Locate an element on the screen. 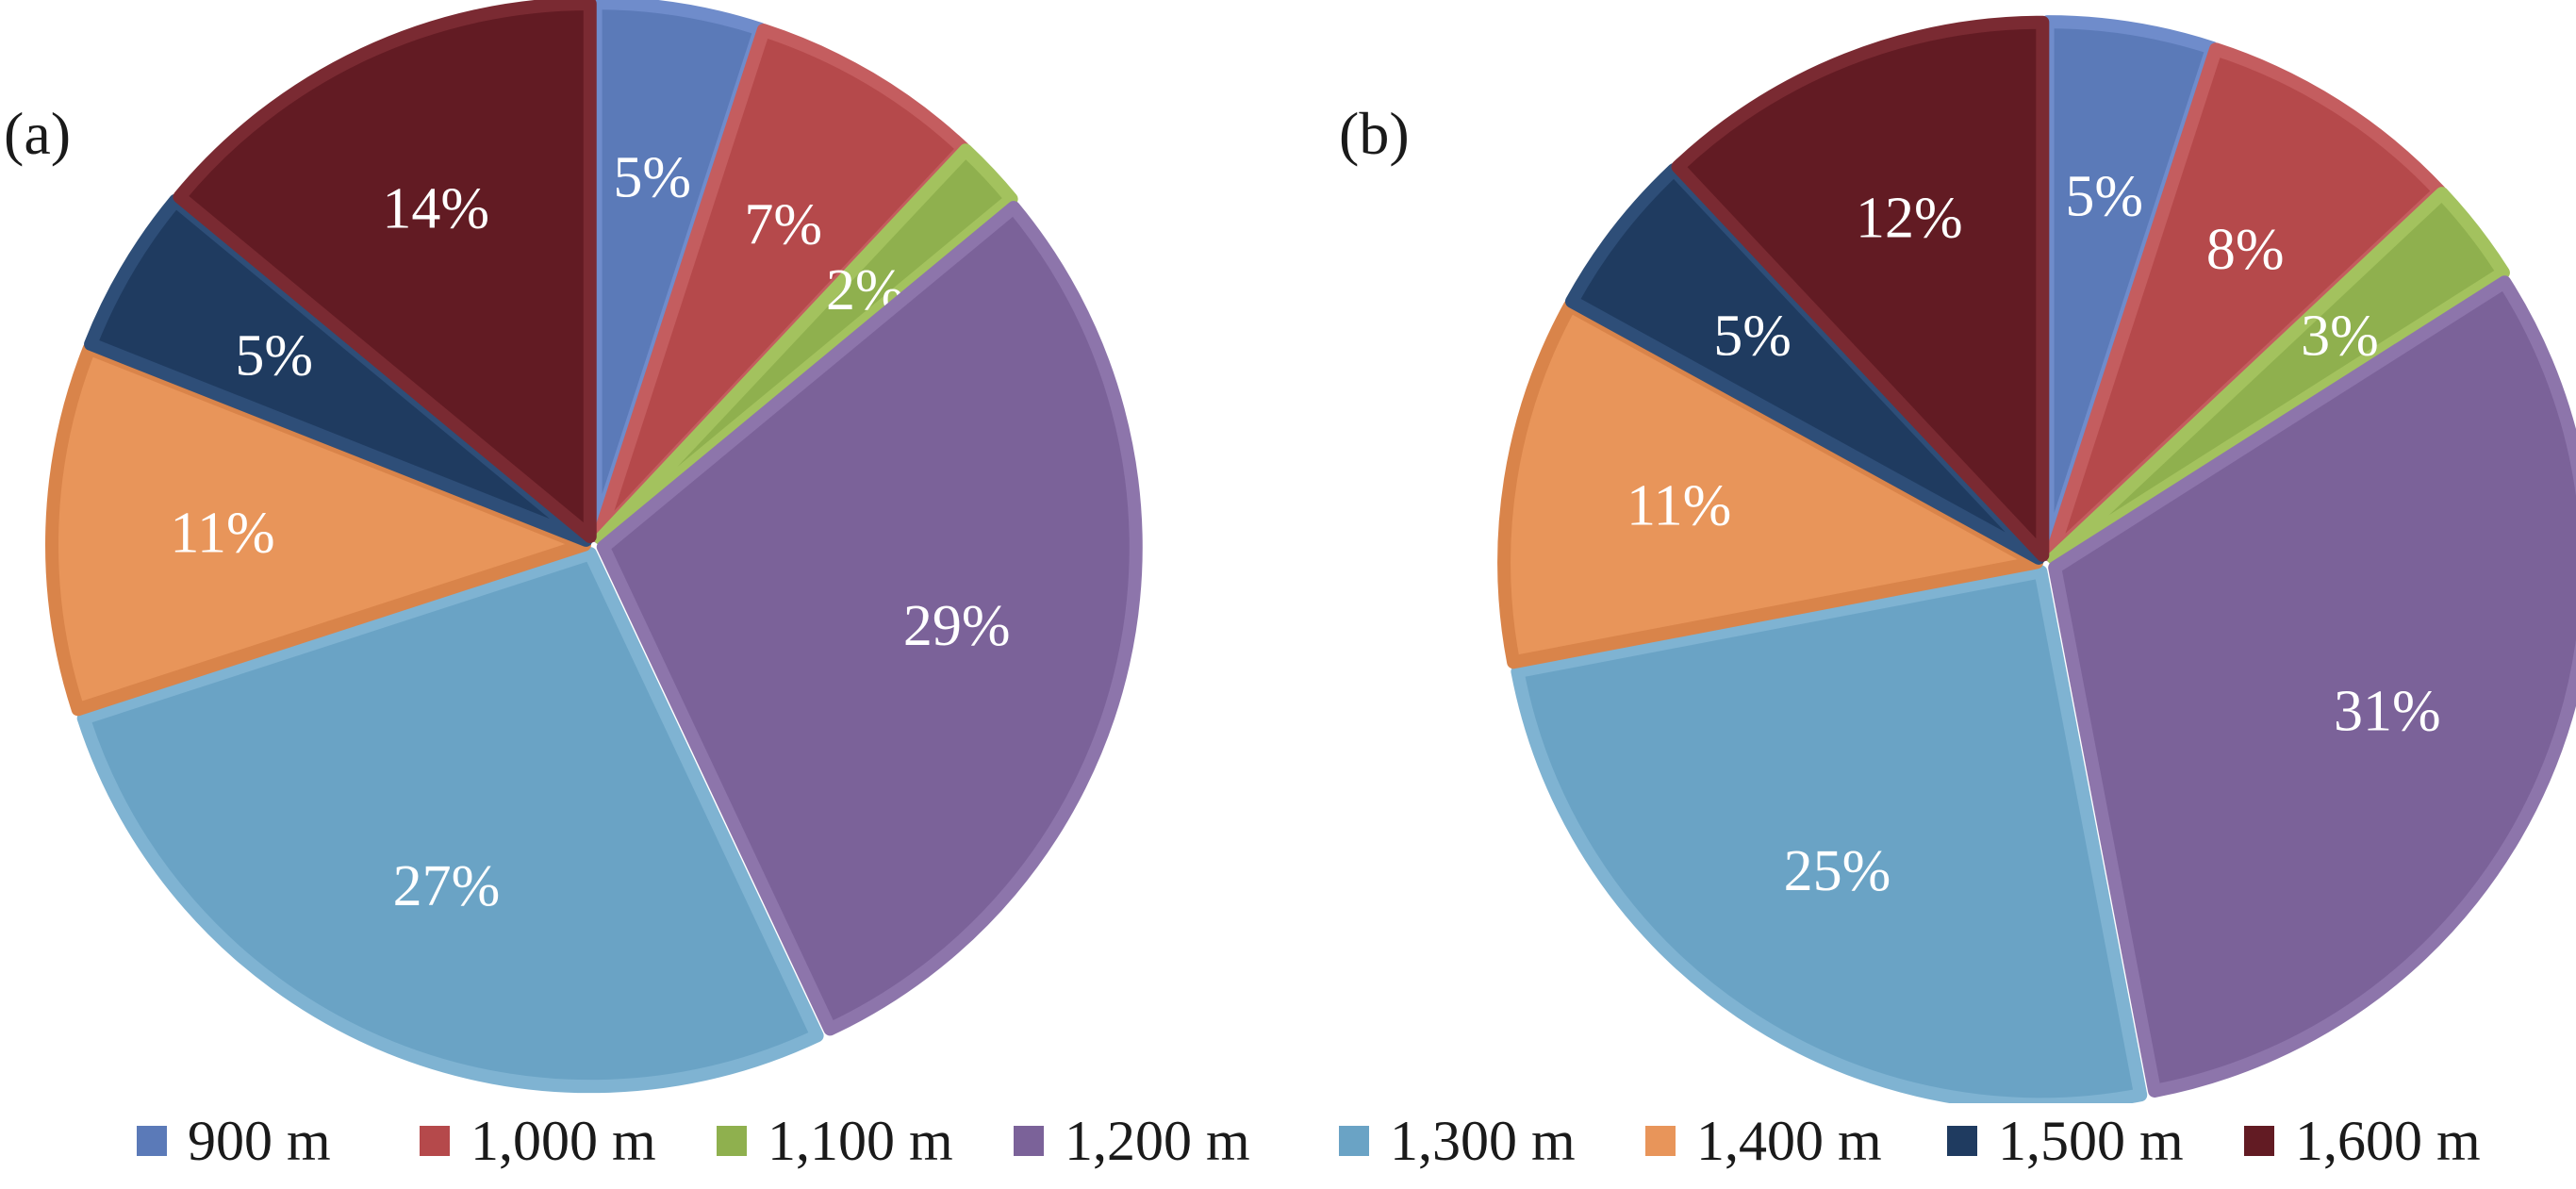 Image resolution: width=2576 pixels, height=1189 pixels. legend-item-900m: 900 m is located at coordinates (234, 1141).